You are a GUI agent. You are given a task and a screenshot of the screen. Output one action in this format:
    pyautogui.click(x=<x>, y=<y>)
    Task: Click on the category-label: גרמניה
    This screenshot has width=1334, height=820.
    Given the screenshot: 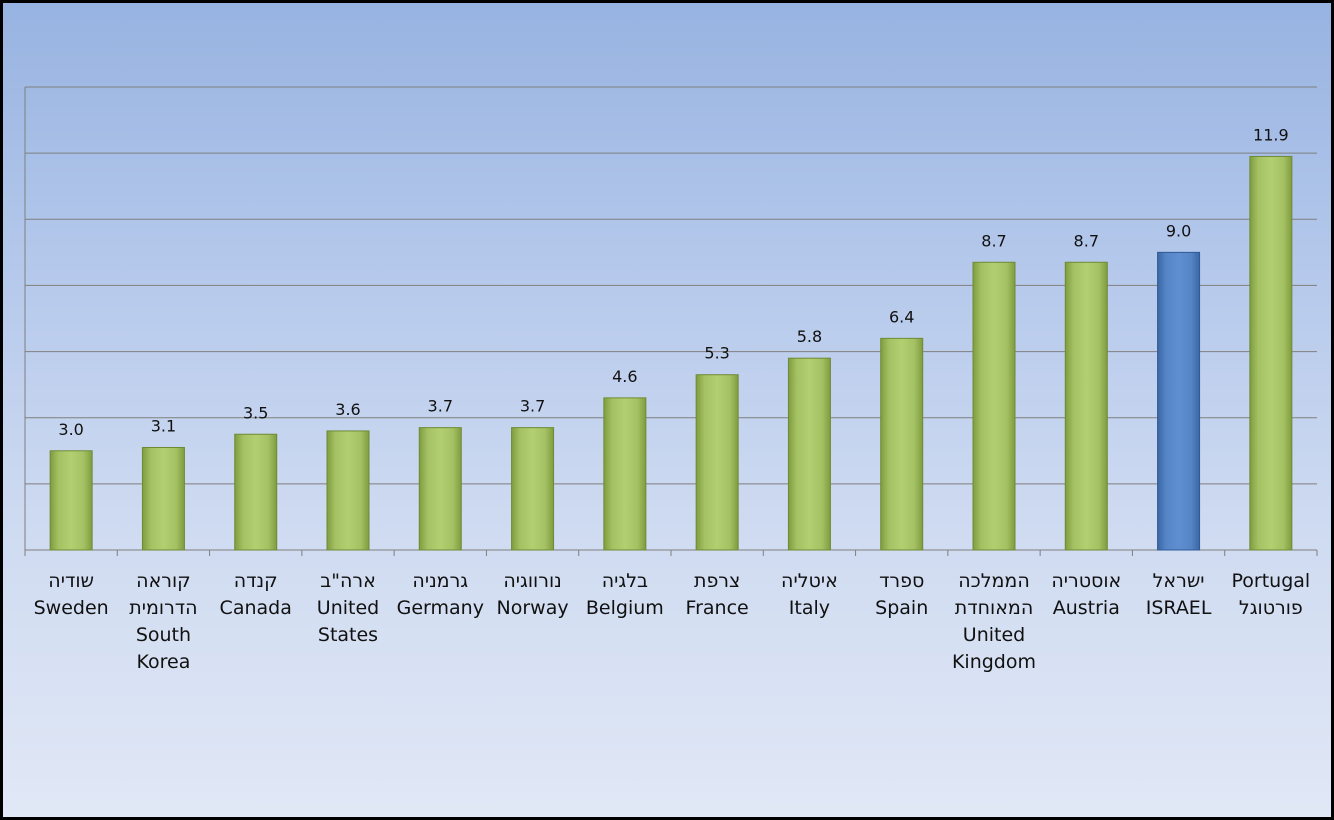 What is the action you would take?
    pyautogui.click(x=440, y=581)
    